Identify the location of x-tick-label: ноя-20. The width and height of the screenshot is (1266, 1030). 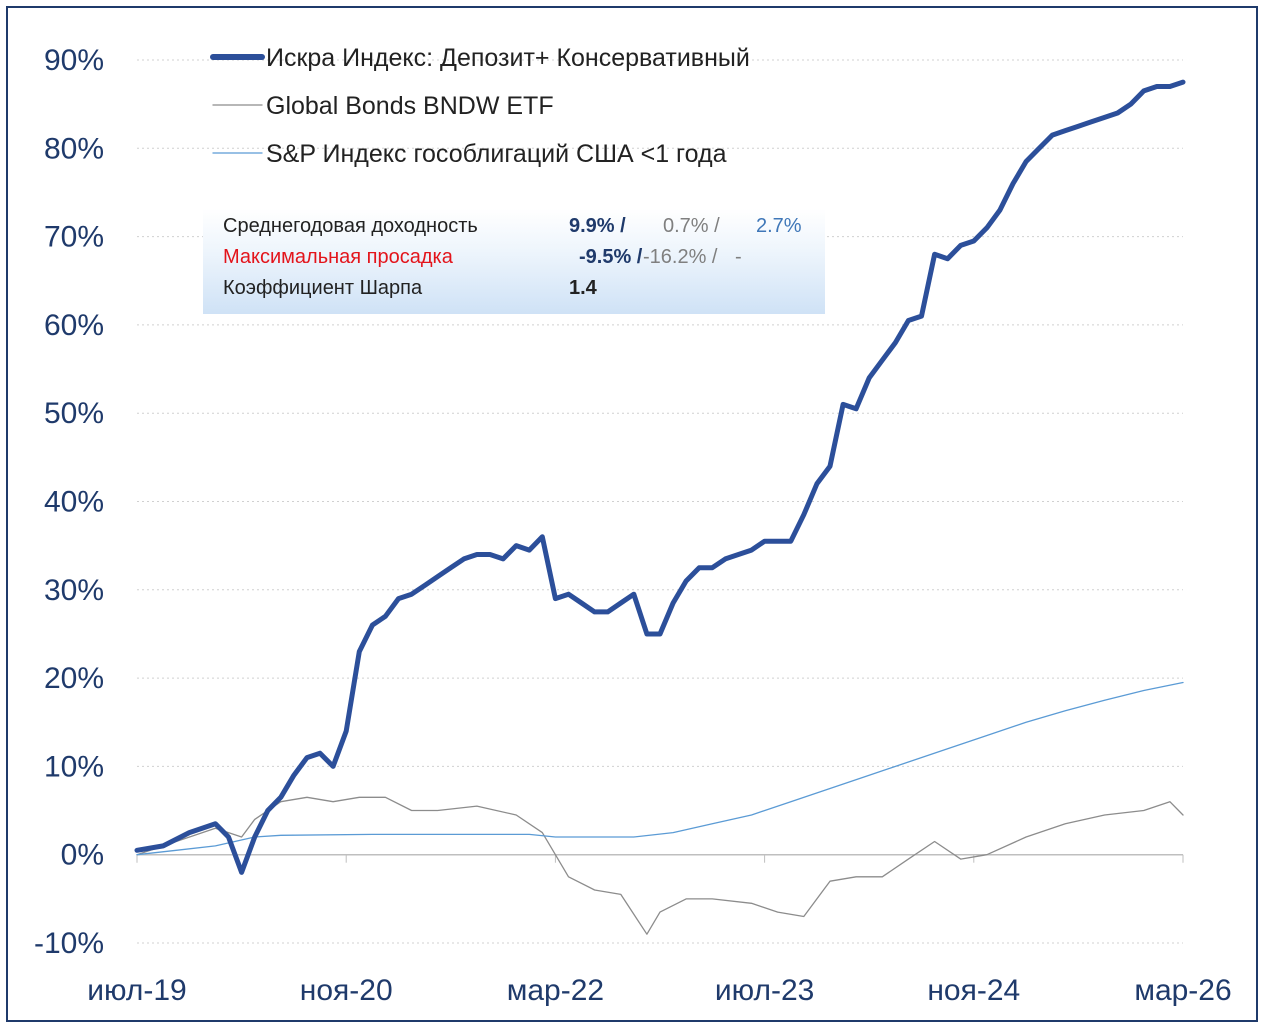
(346, 990).